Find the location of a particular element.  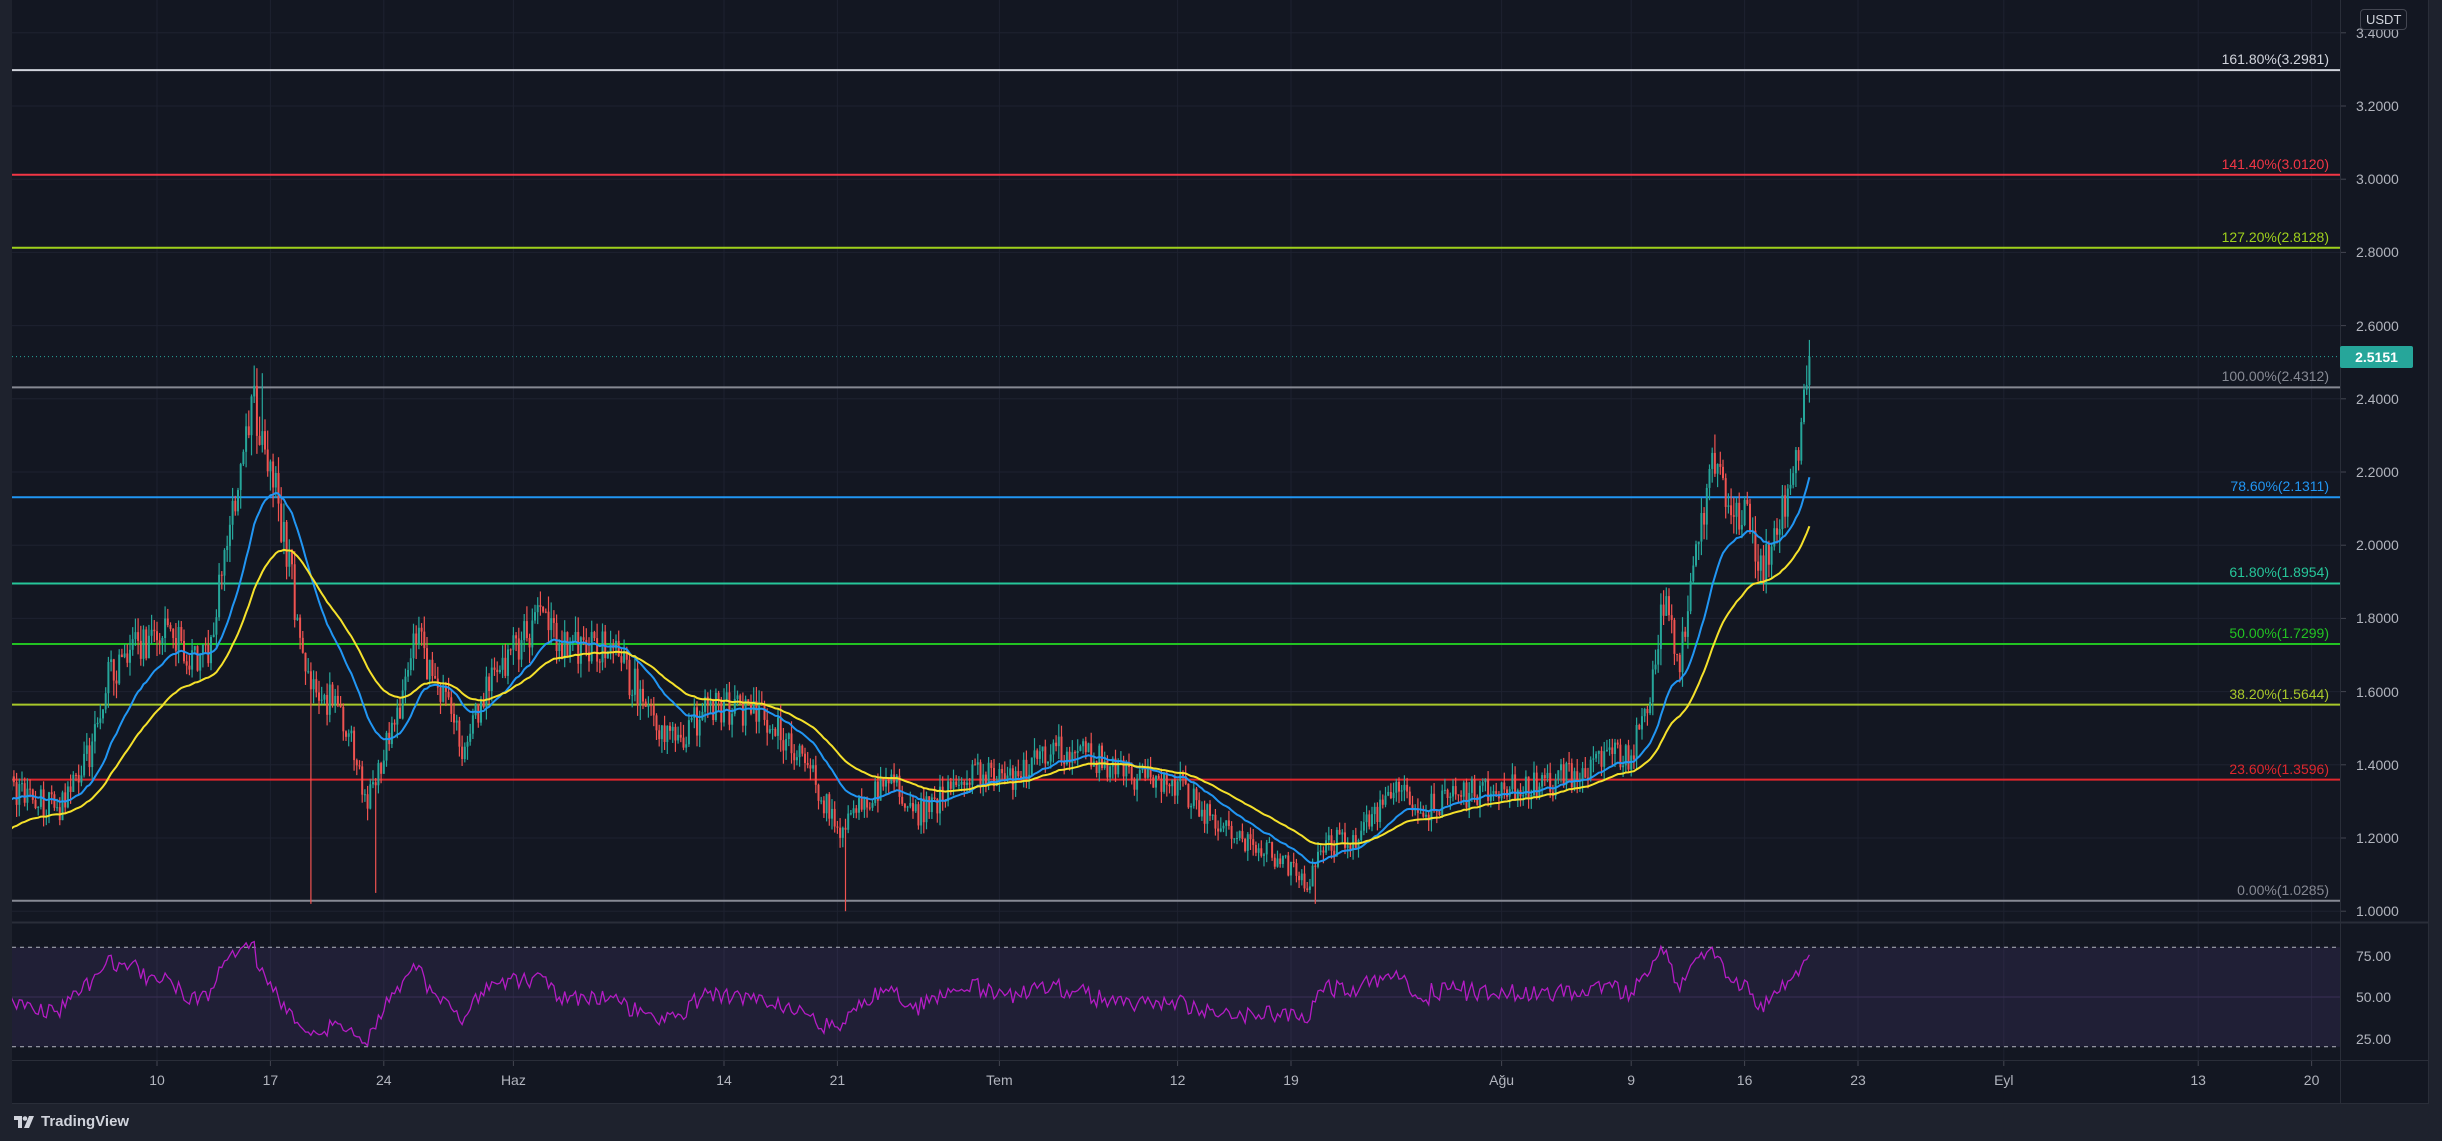

tradingview-logo: TradingView is located at coordinates (71, 1121).